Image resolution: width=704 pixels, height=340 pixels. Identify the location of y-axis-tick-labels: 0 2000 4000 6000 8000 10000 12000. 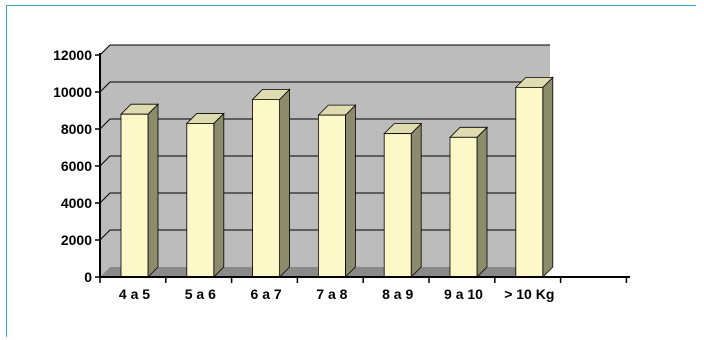
(72, 166).